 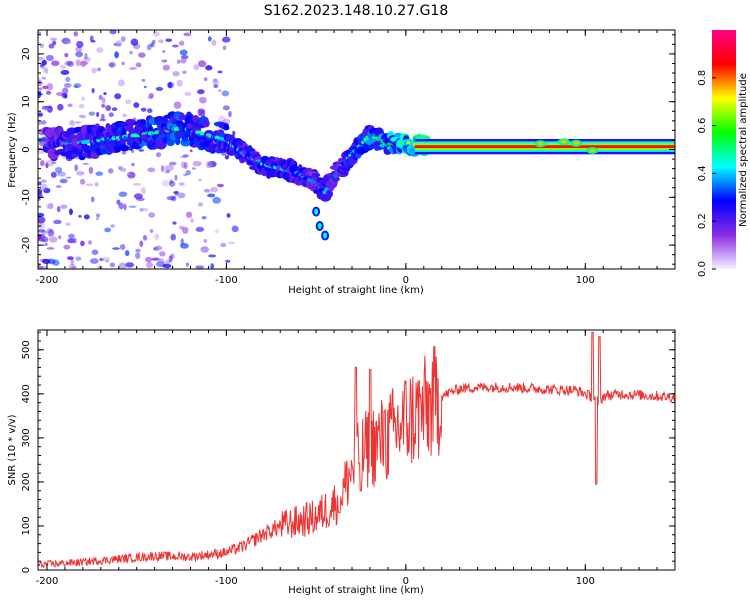 I want to click on snr-y-label: SNR (10 * v/v), so click(x=12, y=449).